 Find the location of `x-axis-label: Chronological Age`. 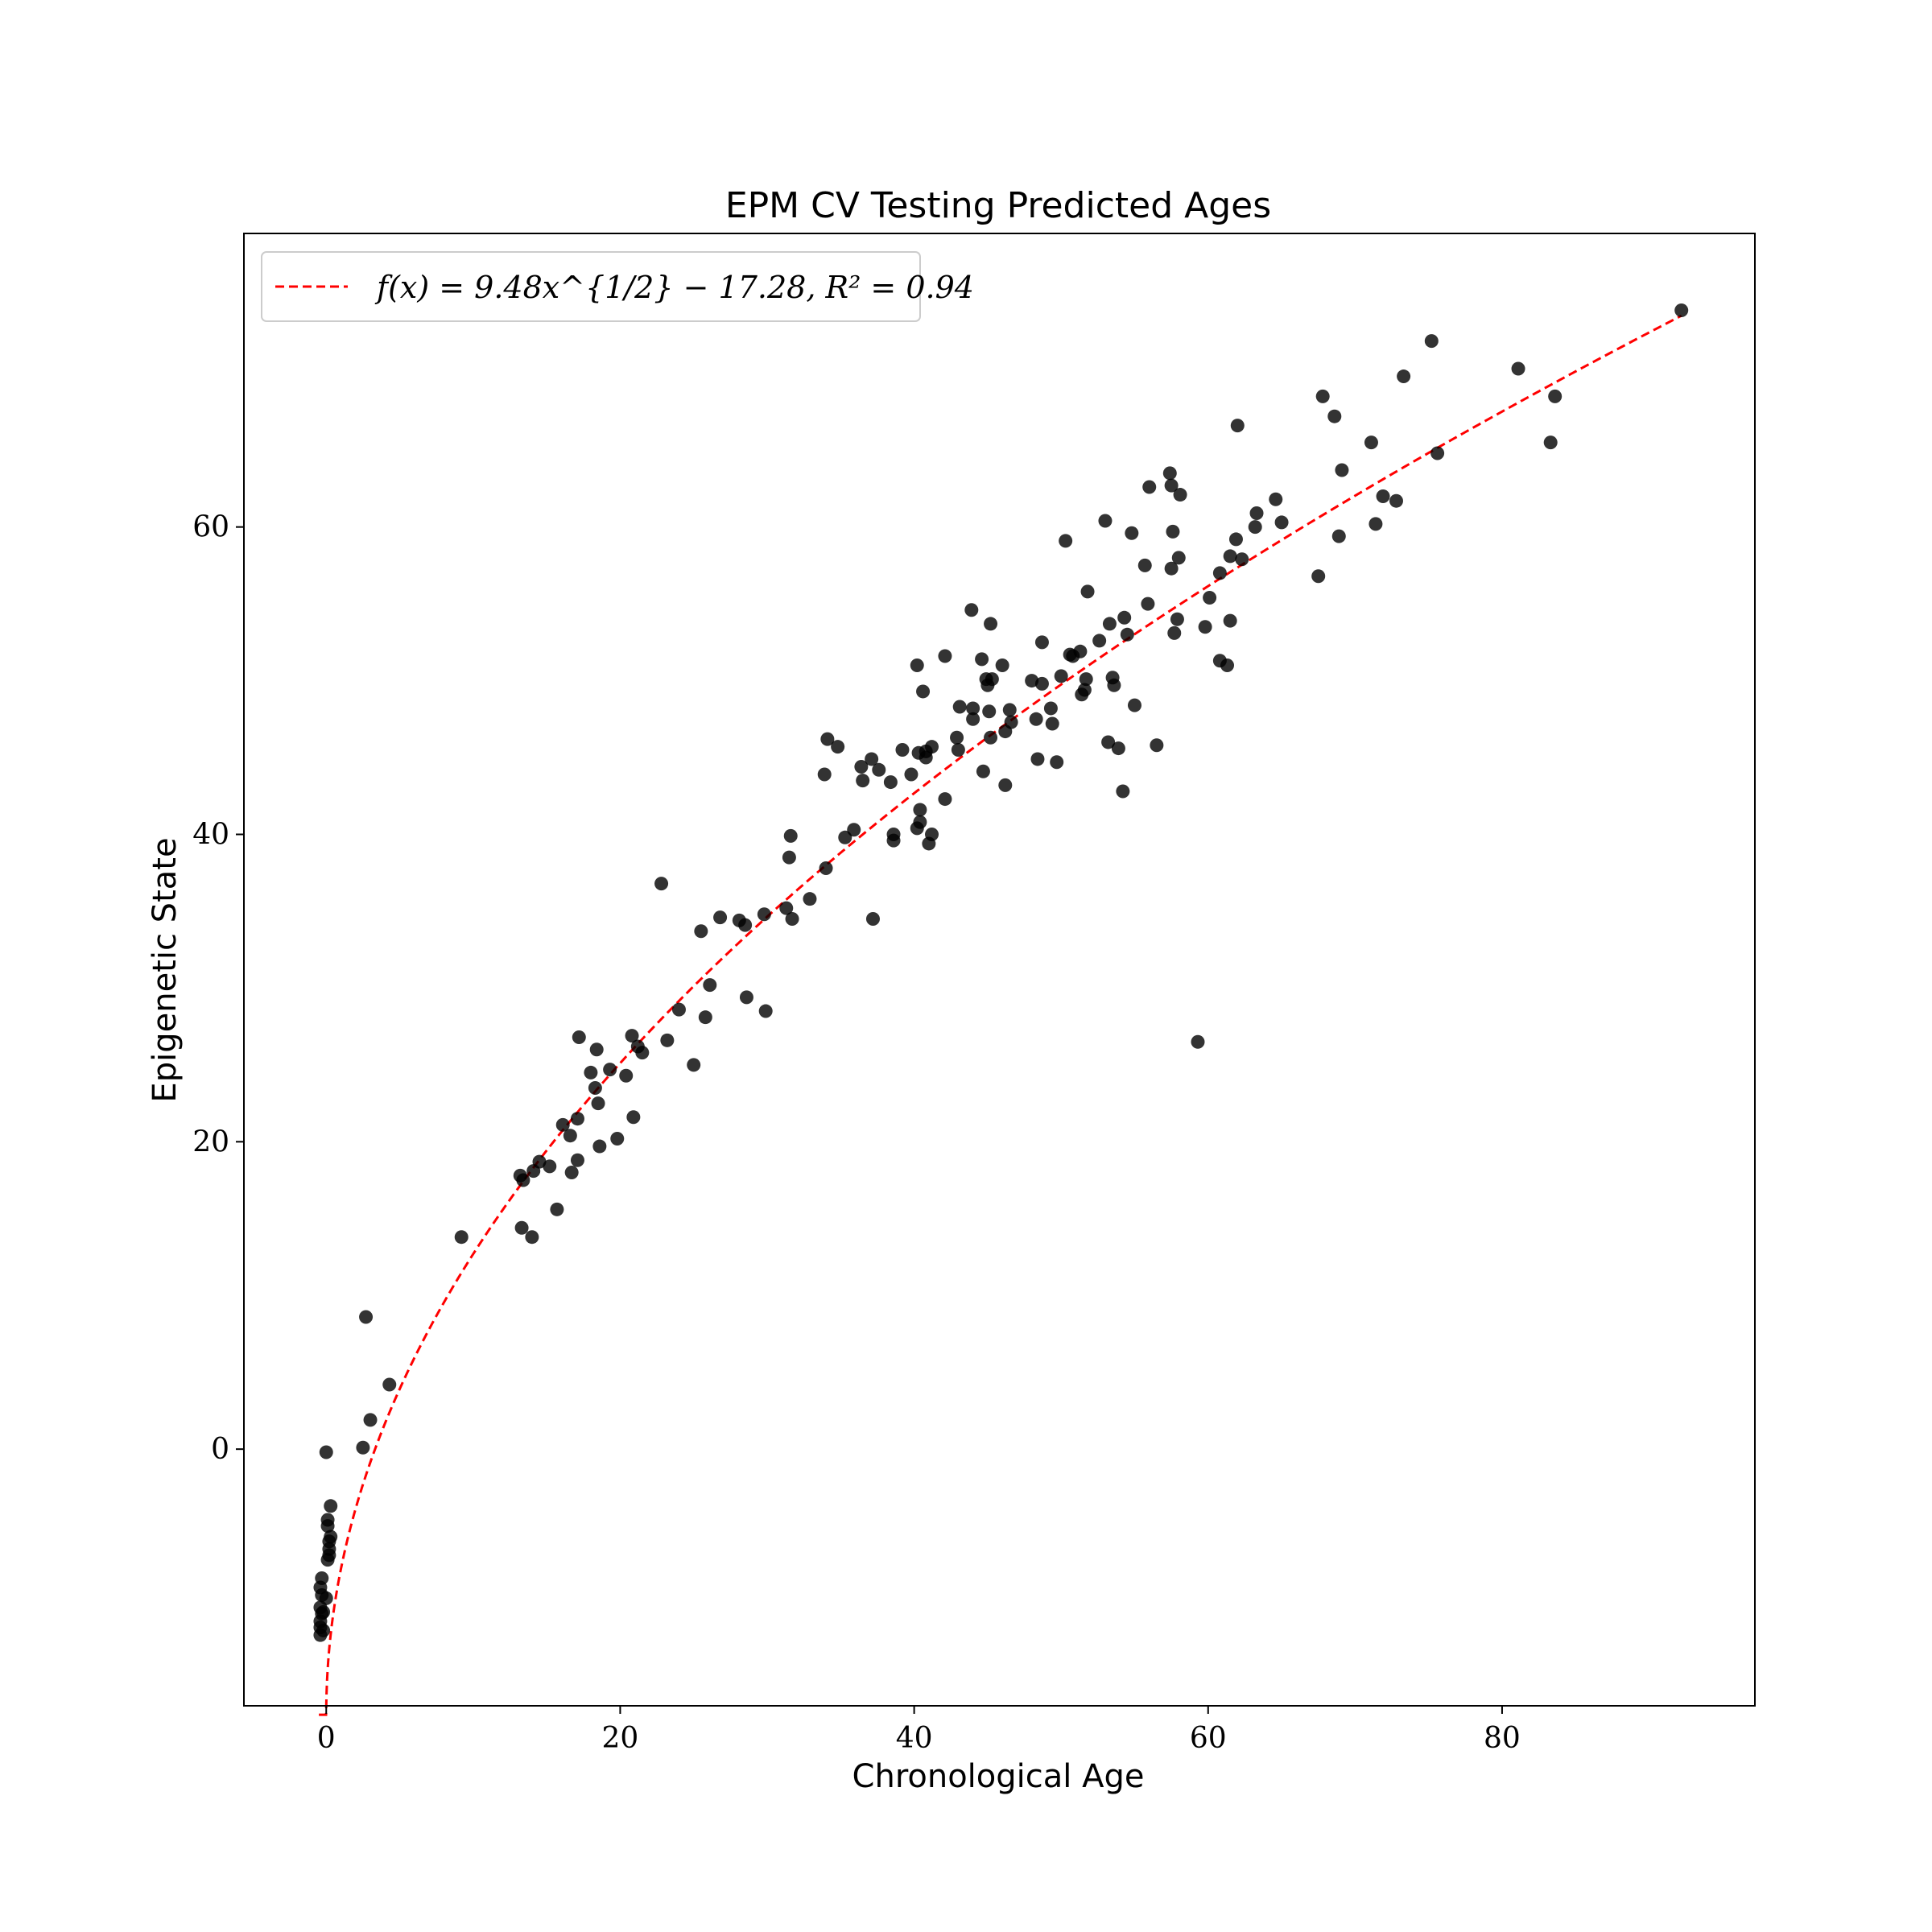

x-axis-label: Chronological Age is located at coordinates (998, 1776).